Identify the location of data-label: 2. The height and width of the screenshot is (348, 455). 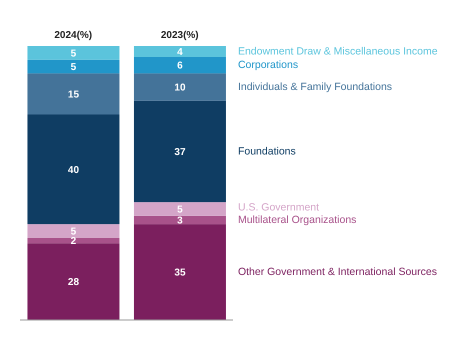
(73, 242).